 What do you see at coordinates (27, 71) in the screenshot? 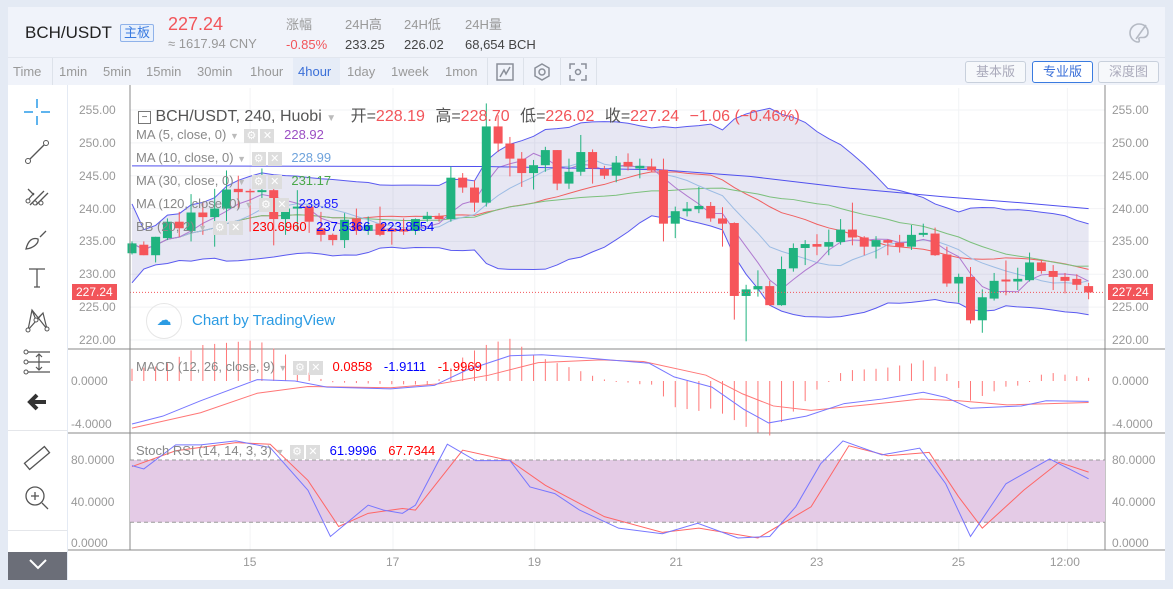
I see `tf-time: Time` at bounding box center [27, 71].